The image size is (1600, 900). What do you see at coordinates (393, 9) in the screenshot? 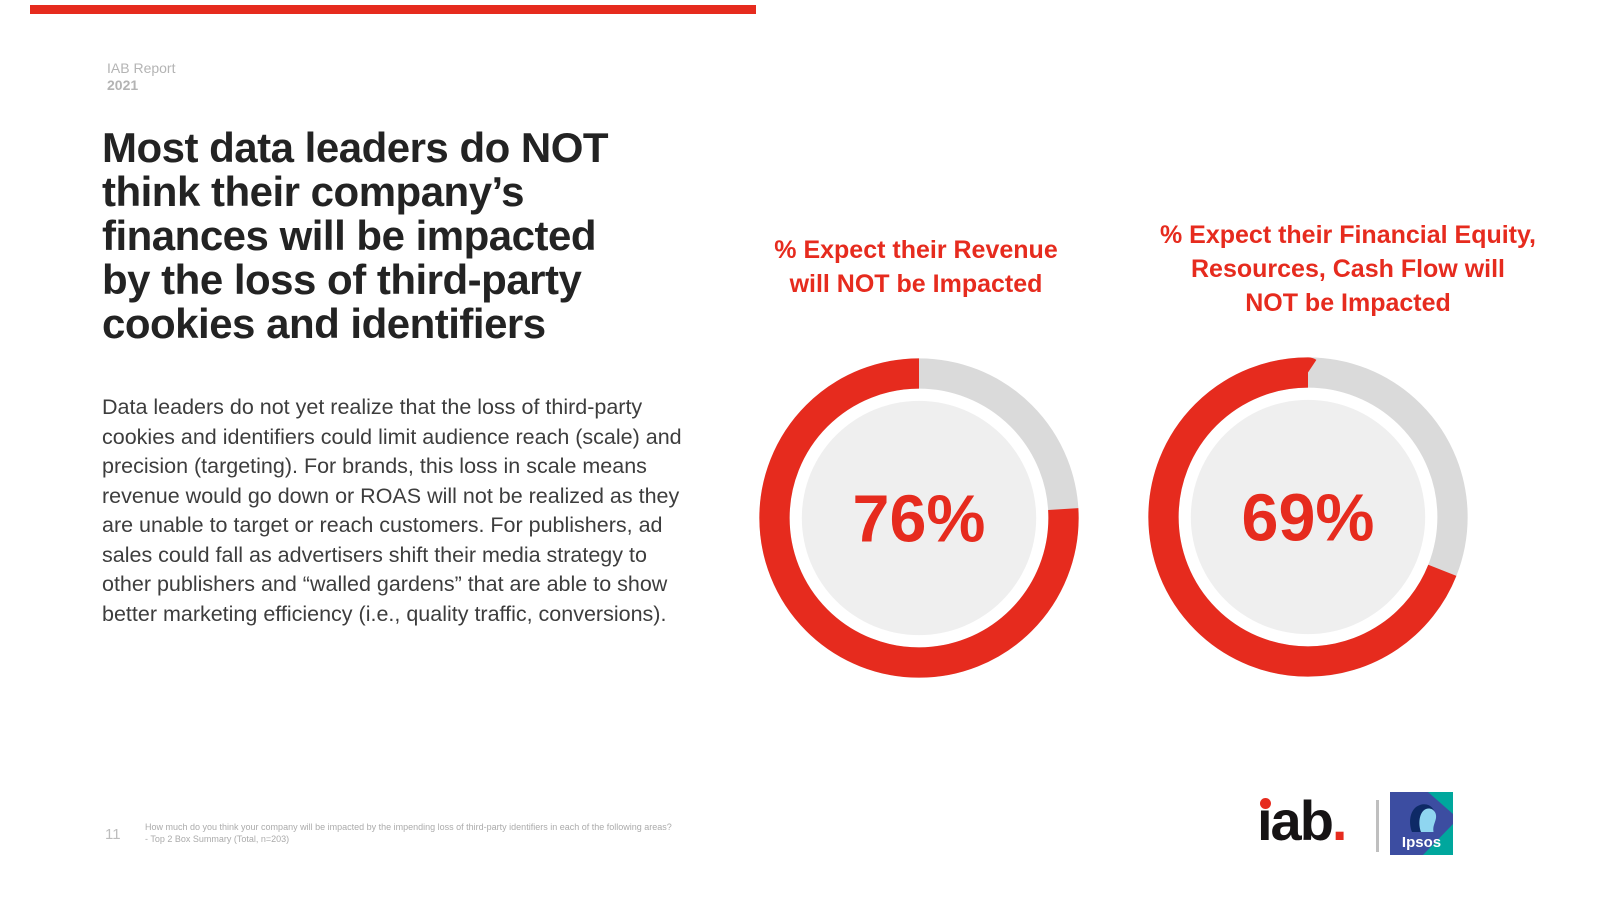
I see `top-accent-bar` at bounding box center [393, 9].